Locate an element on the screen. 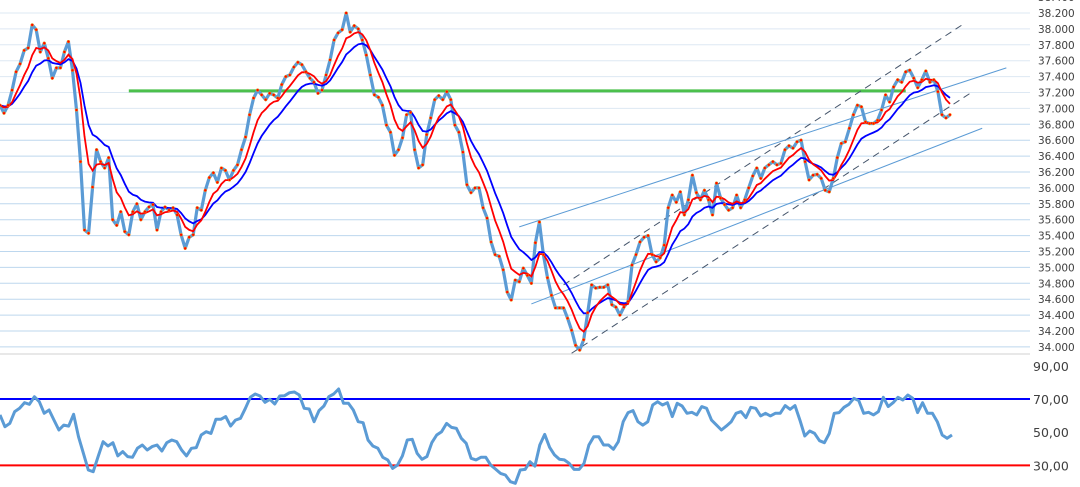  y-tick-label: 38.200 is located at coordinates (1056, 14).